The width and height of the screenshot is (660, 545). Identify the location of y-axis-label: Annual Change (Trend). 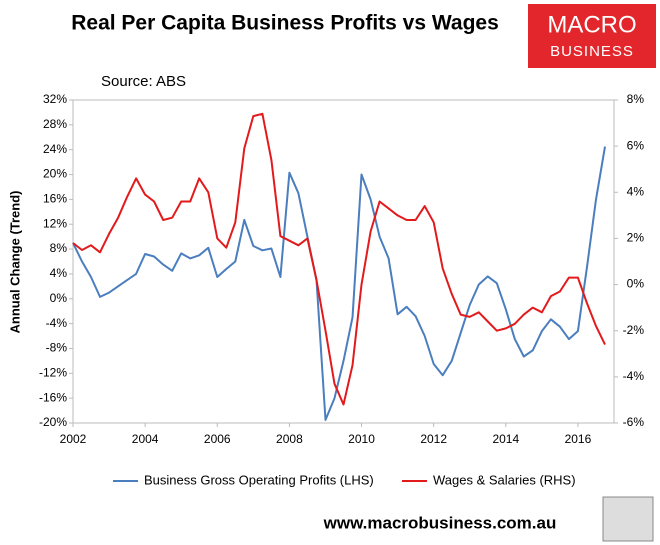
(14, 262).